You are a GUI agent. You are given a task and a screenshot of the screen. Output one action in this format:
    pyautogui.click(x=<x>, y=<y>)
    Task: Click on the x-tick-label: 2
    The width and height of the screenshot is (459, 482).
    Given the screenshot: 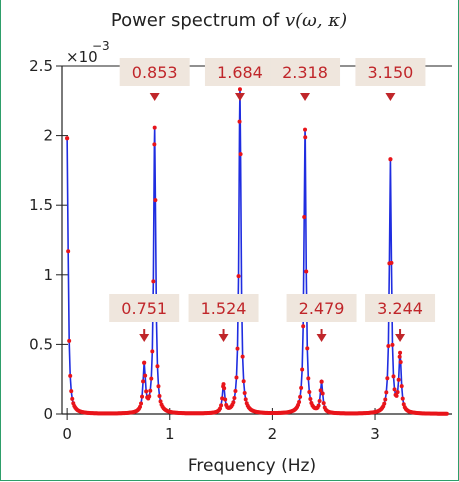 What is the action you would take?
    pyautogui.click(x=273, y=434)
    